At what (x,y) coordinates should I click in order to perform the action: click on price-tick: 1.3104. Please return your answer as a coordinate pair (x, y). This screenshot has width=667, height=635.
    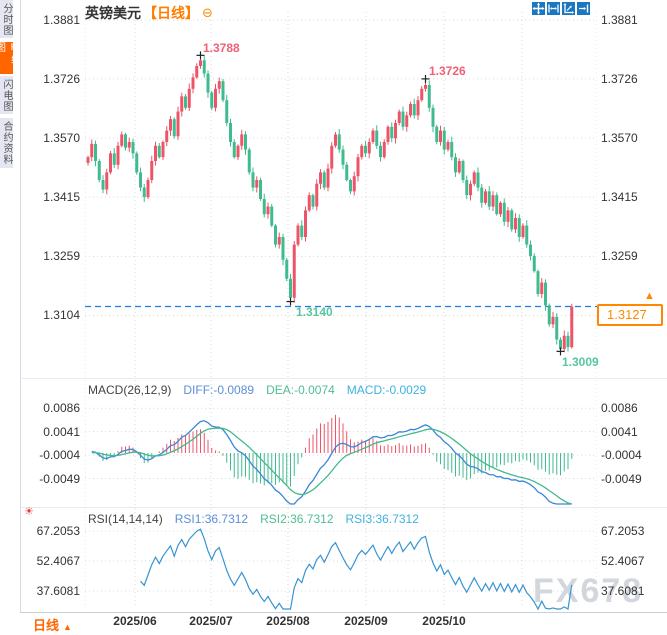
    Looking at the image, I should click on (61, 315).